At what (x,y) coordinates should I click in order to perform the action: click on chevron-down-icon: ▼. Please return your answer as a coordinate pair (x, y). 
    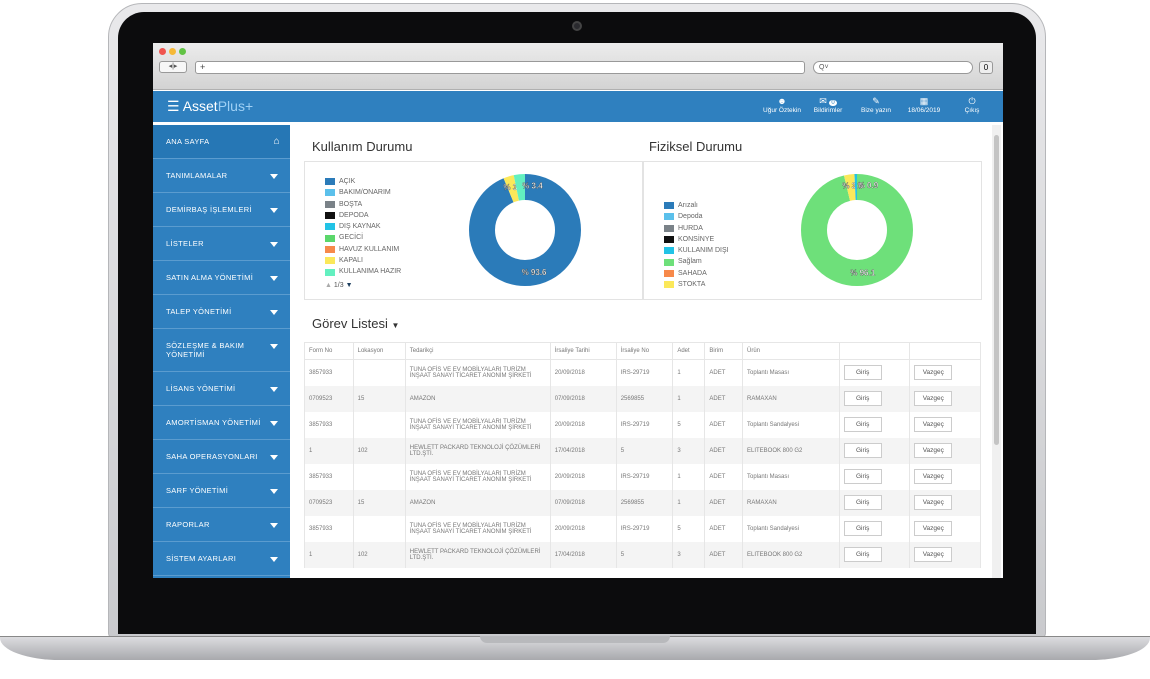
    Looking at the image, I should click on (395, 325).